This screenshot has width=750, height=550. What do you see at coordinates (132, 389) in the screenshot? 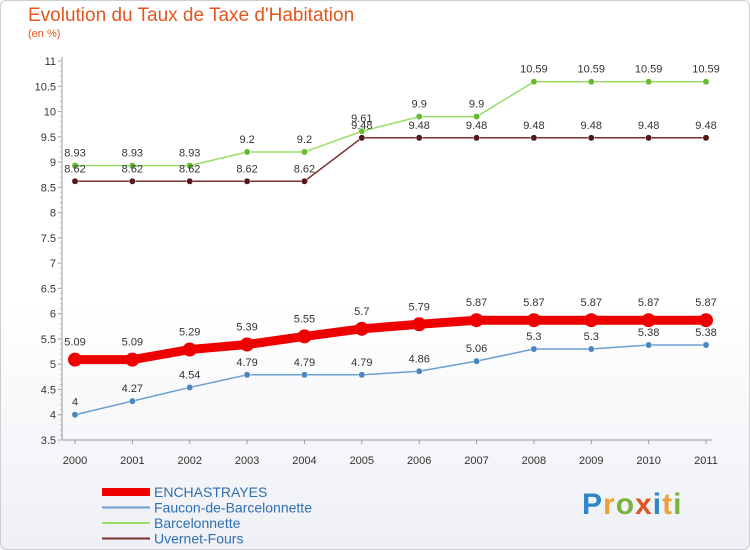
I see `data-label-faucon: 4.27` at bounding box center [132, 389].